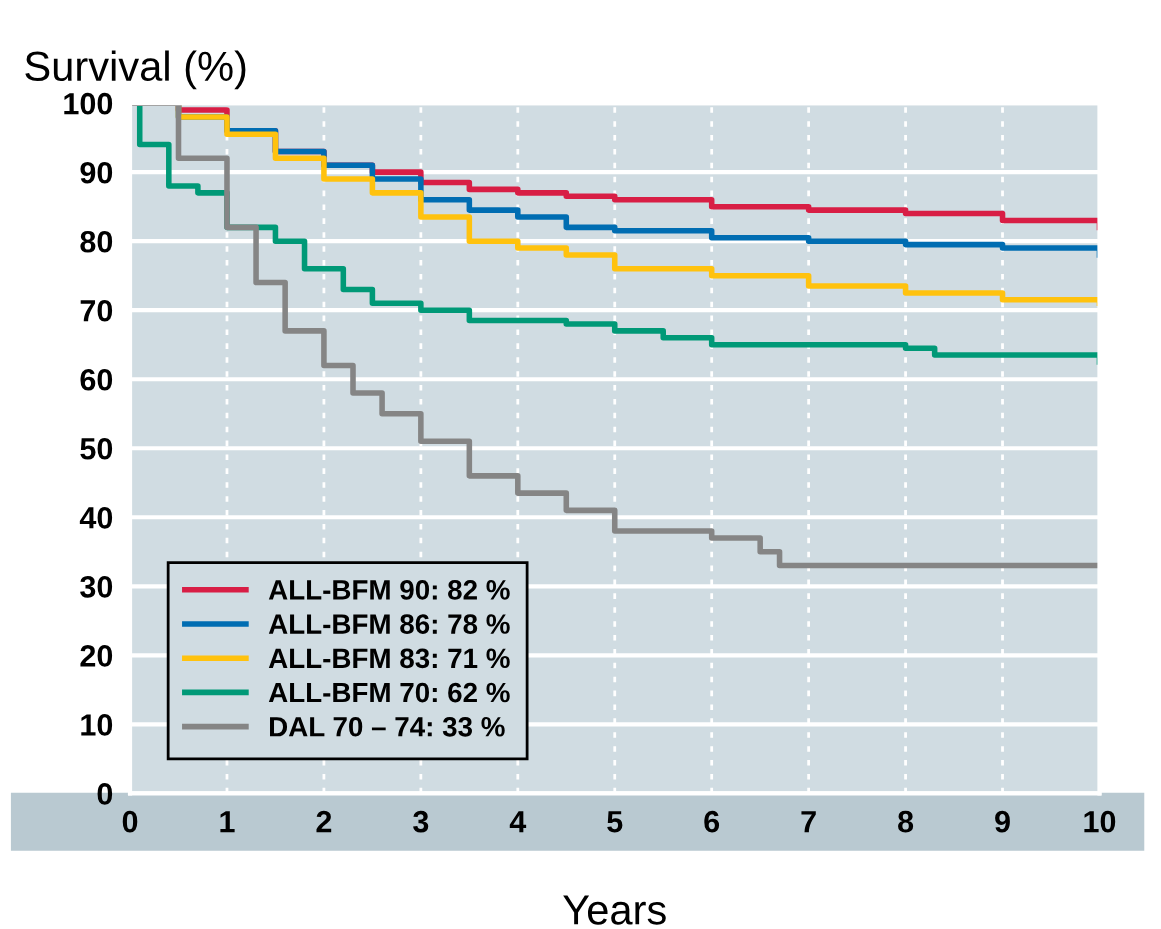 The width and height of the screenshot is (1161, 929). Describe the element at coordinates (96, 310) in the screenshot. I see `y-tick-label: 70` at that location.